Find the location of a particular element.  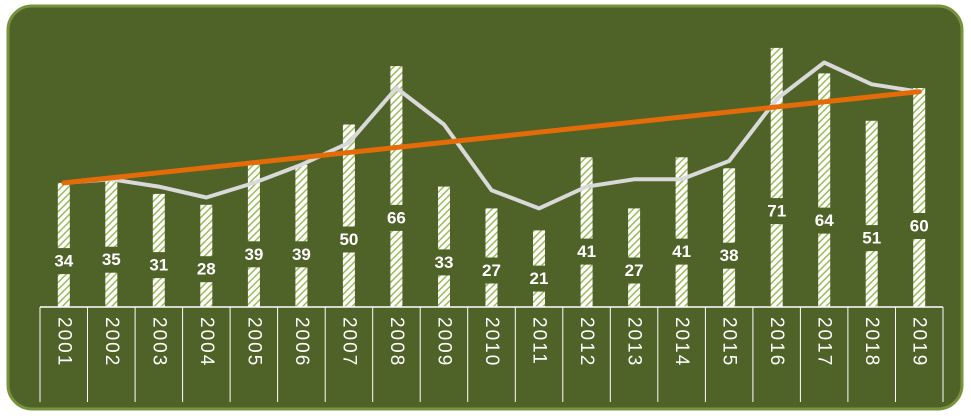

x-tick-label-2018: 2018 is located at coordinates (871, 342).